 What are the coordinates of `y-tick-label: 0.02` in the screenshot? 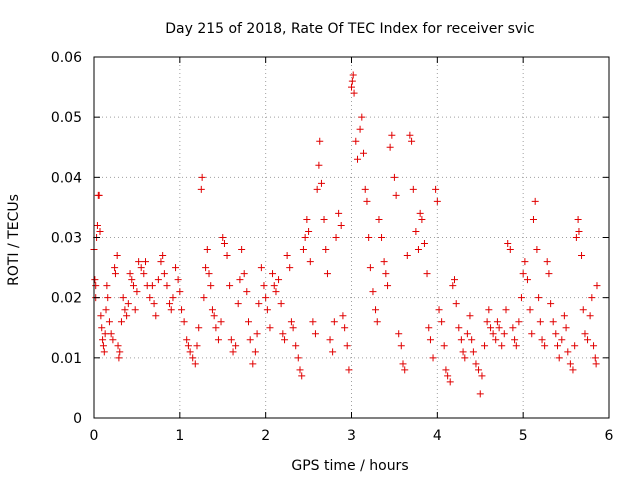 It's located at (66, 299).